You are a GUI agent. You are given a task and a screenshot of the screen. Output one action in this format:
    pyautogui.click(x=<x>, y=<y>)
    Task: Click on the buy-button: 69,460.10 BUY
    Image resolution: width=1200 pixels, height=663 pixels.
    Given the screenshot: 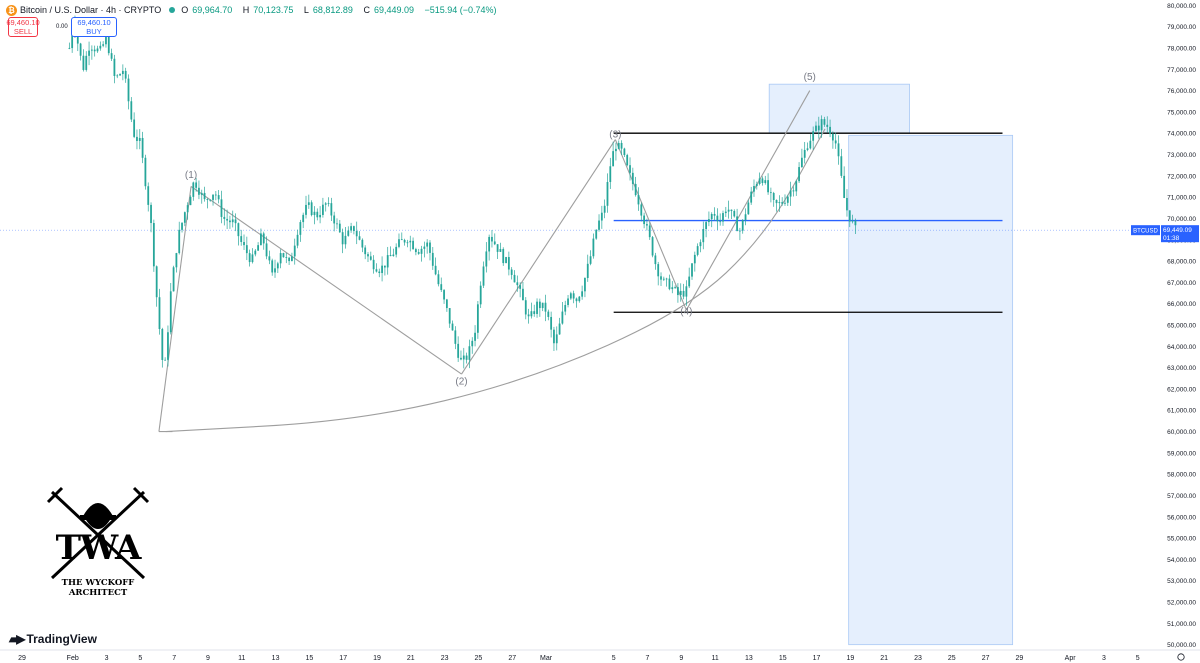 What is the action you would take?
    pyautogui.click(x=94, y=27)
    